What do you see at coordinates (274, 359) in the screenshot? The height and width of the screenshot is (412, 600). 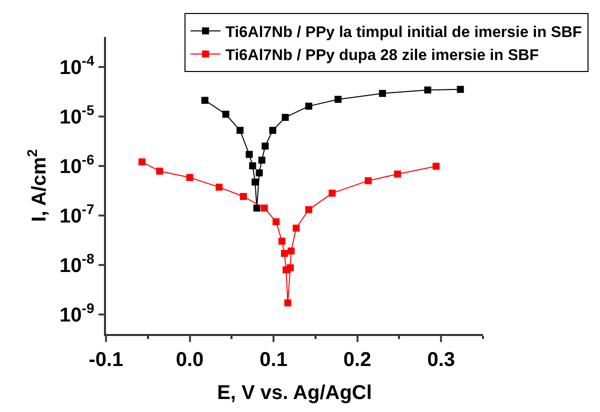 I see `x-tick-label: 0.1` at bounding box center [274, 359].